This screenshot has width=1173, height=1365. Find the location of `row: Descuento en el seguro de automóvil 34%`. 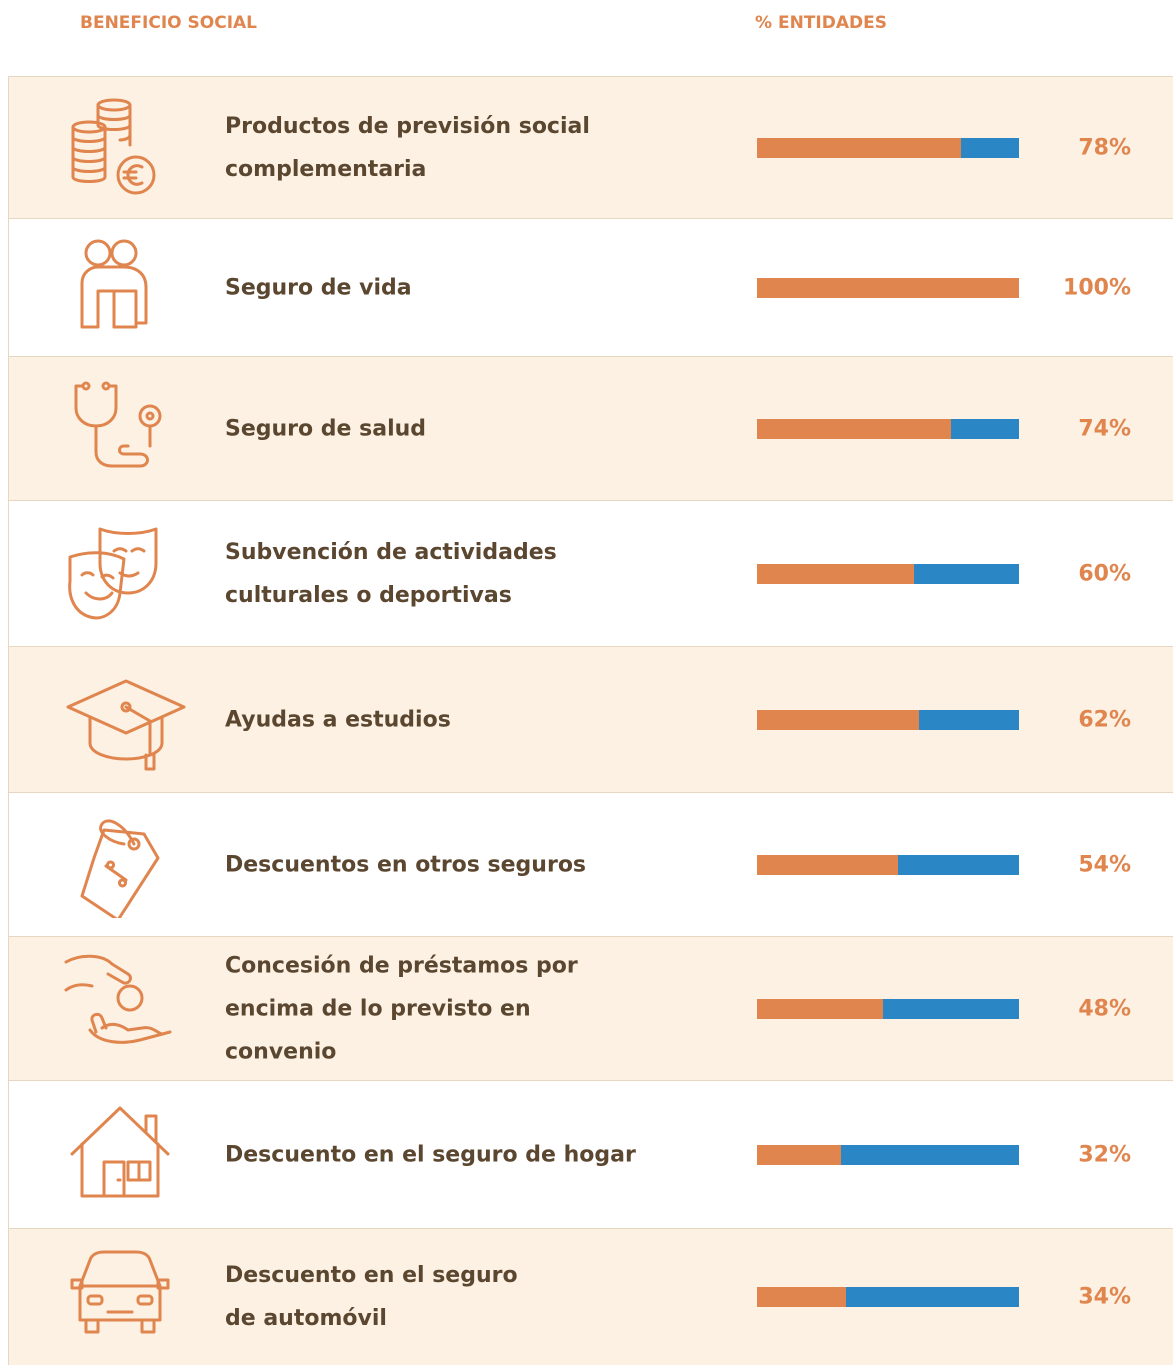

row: Descuento en el seguro de automóvil 34% is located at coordinates (591, 1296).